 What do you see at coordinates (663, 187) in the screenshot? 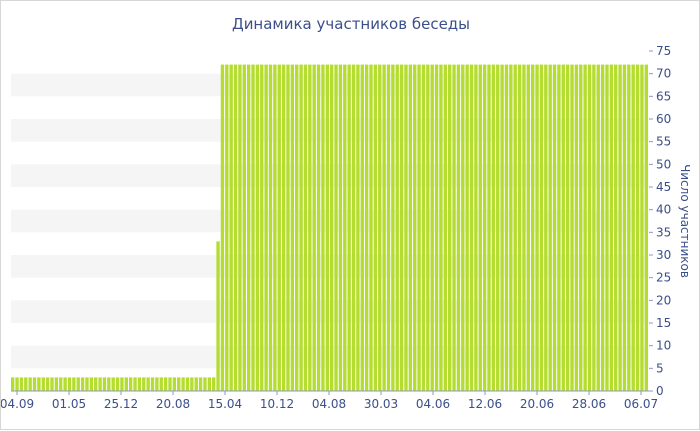
I see `y-tick-label: 45` at bounding box center [663, 187].